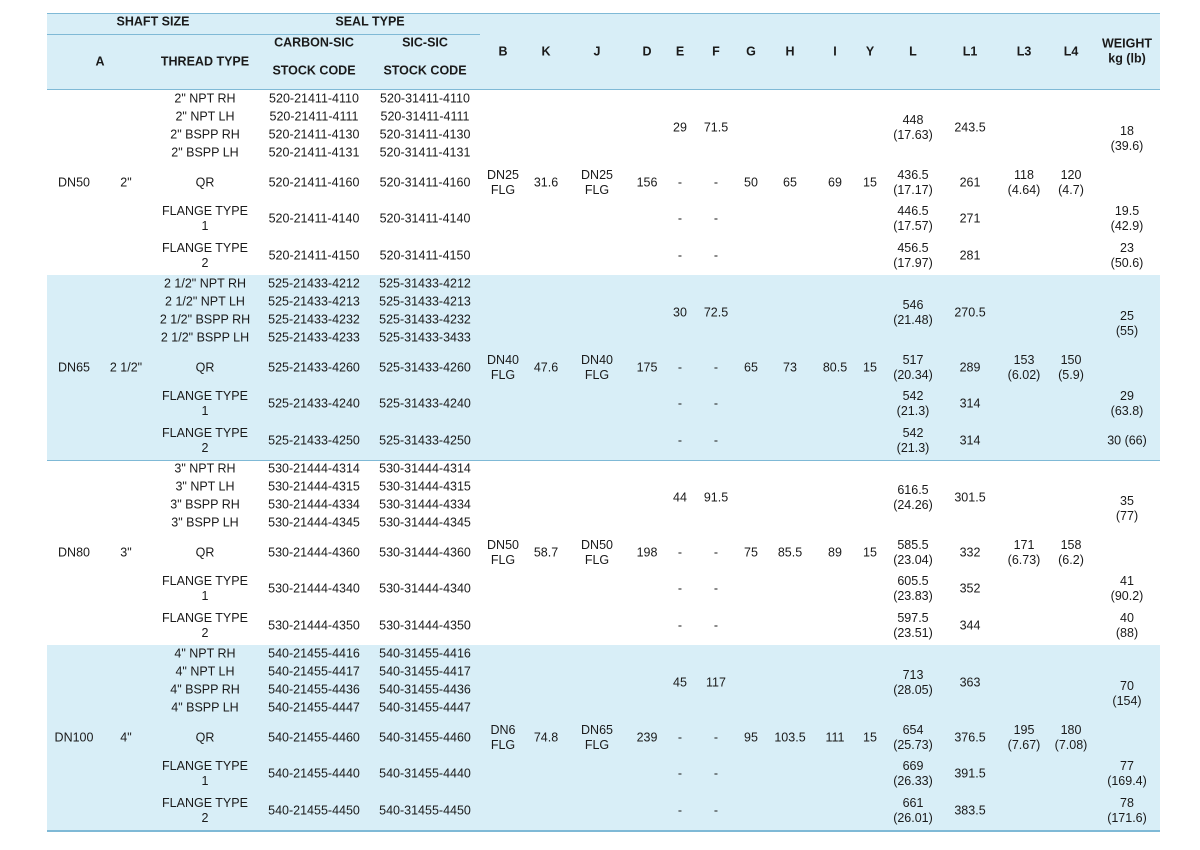 The height and width of the screenshot is (850, 1200). What do you see at coordinates (1127, 396) in the screenshot?
I see `weight-line: 29` at bounding box center [1127, 396].